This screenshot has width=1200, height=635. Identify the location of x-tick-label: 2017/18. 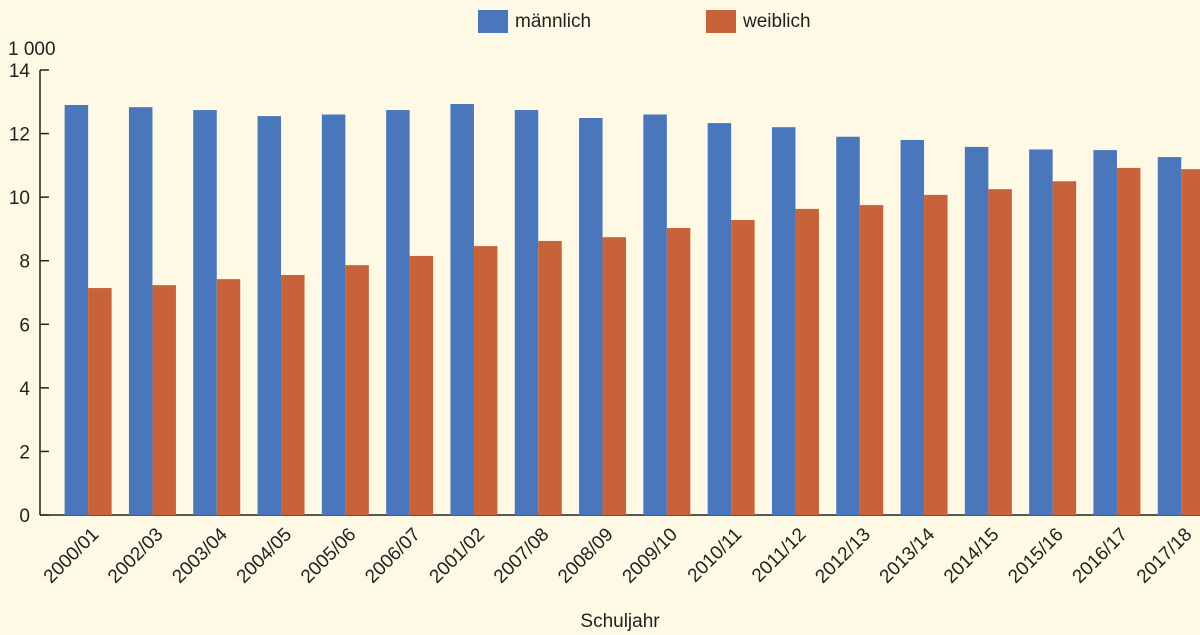
(1164, 555).